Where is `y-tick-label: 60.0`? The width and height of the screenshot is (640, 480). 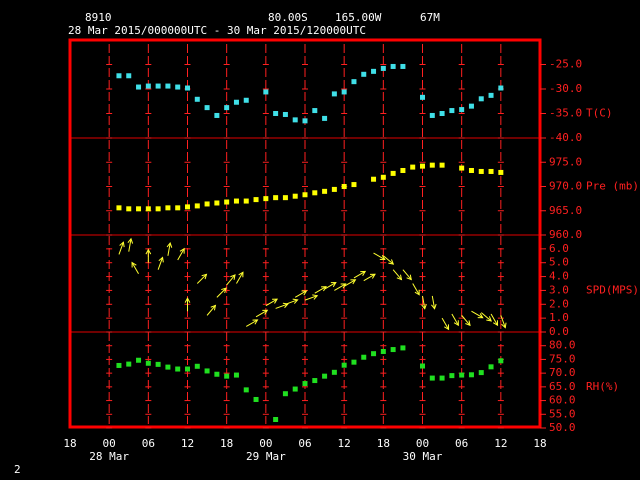 y-tick-label: 60.0 is located at coordinates (562, 400).